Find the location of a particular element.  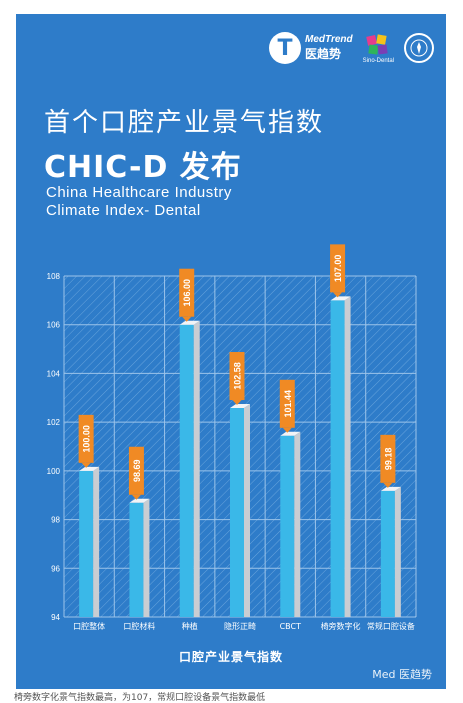

data-label: 102.58 is located at coordinates (238, 376).